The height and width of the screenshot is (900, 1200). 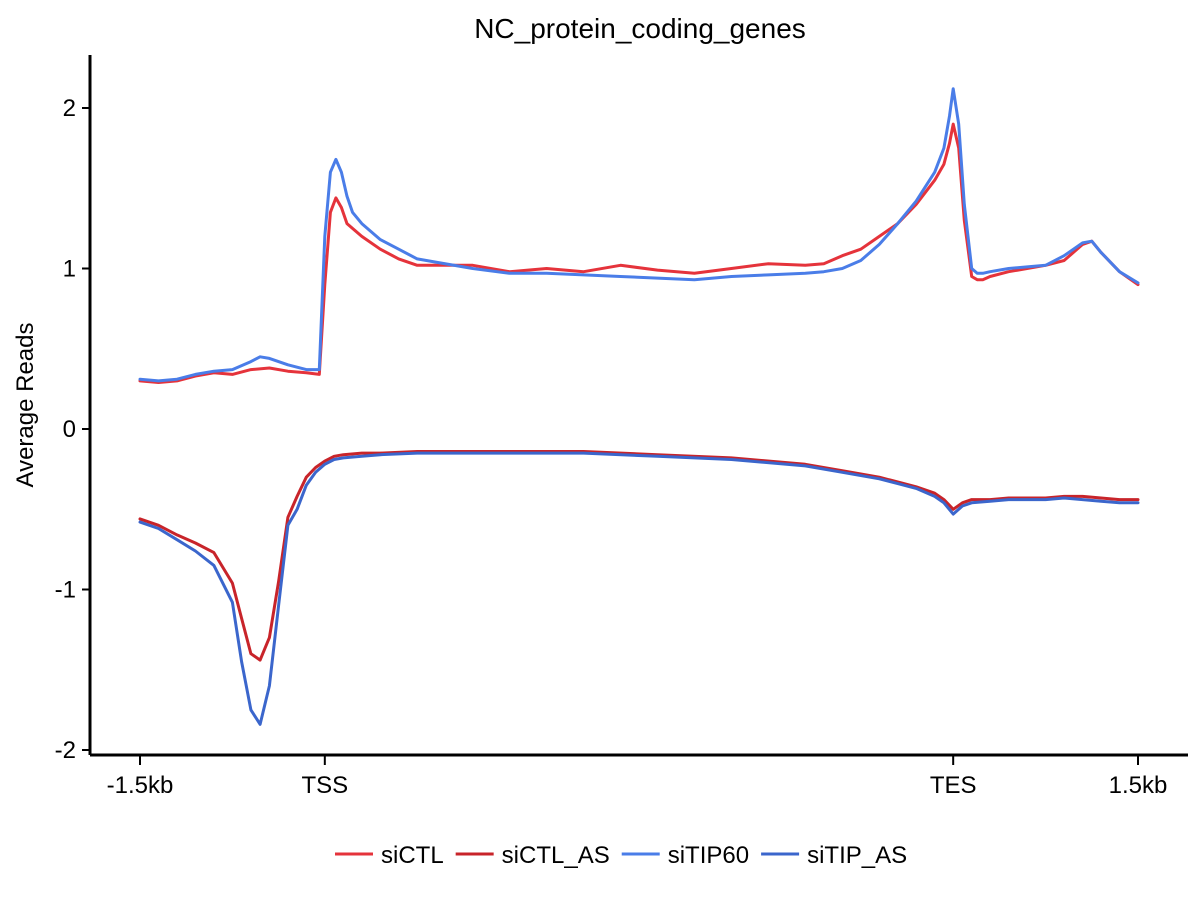 I want to click on chart-title: NC_protein_coding_genes, so click(x=640, y=28).